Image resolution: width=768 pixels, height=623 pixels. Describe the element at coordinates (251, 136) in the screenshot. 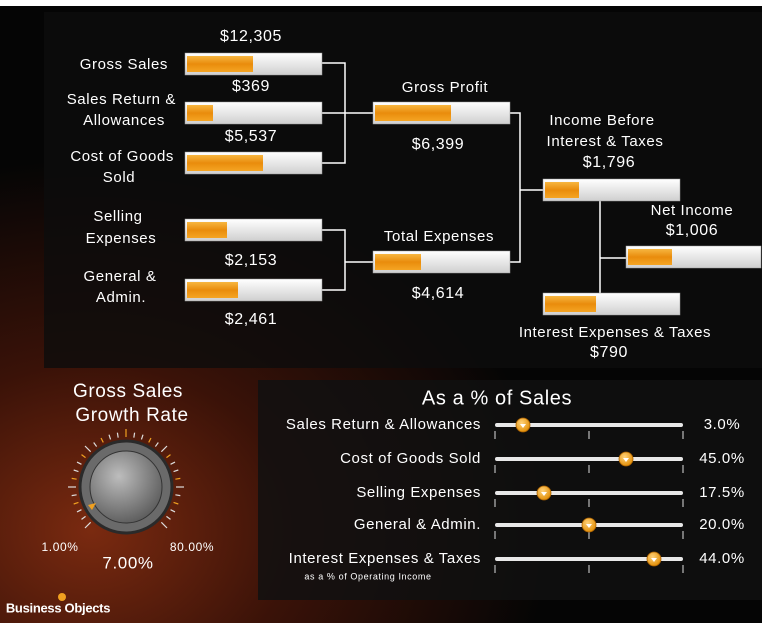

I see `value: $5,537` at that location.